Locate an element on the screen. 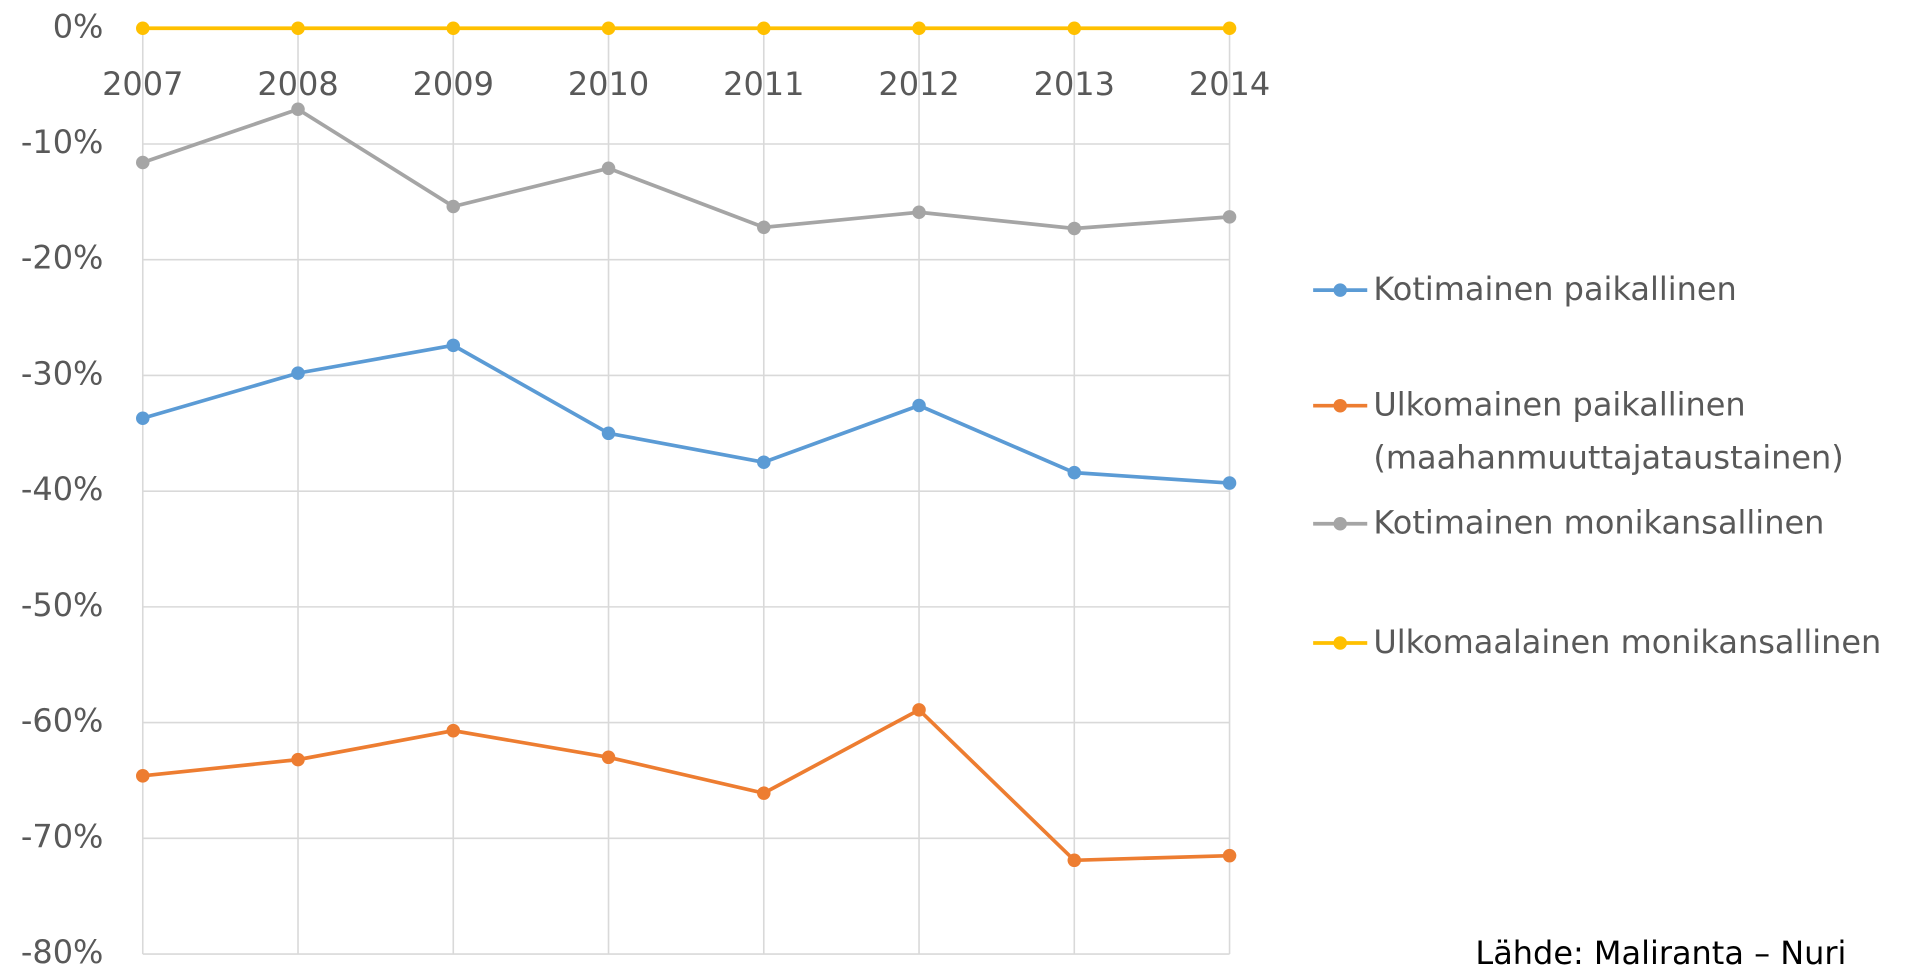 The height and width of the screenshot is (970, 1928). y-tick-label: -10% is located at coordinates (62, 142).